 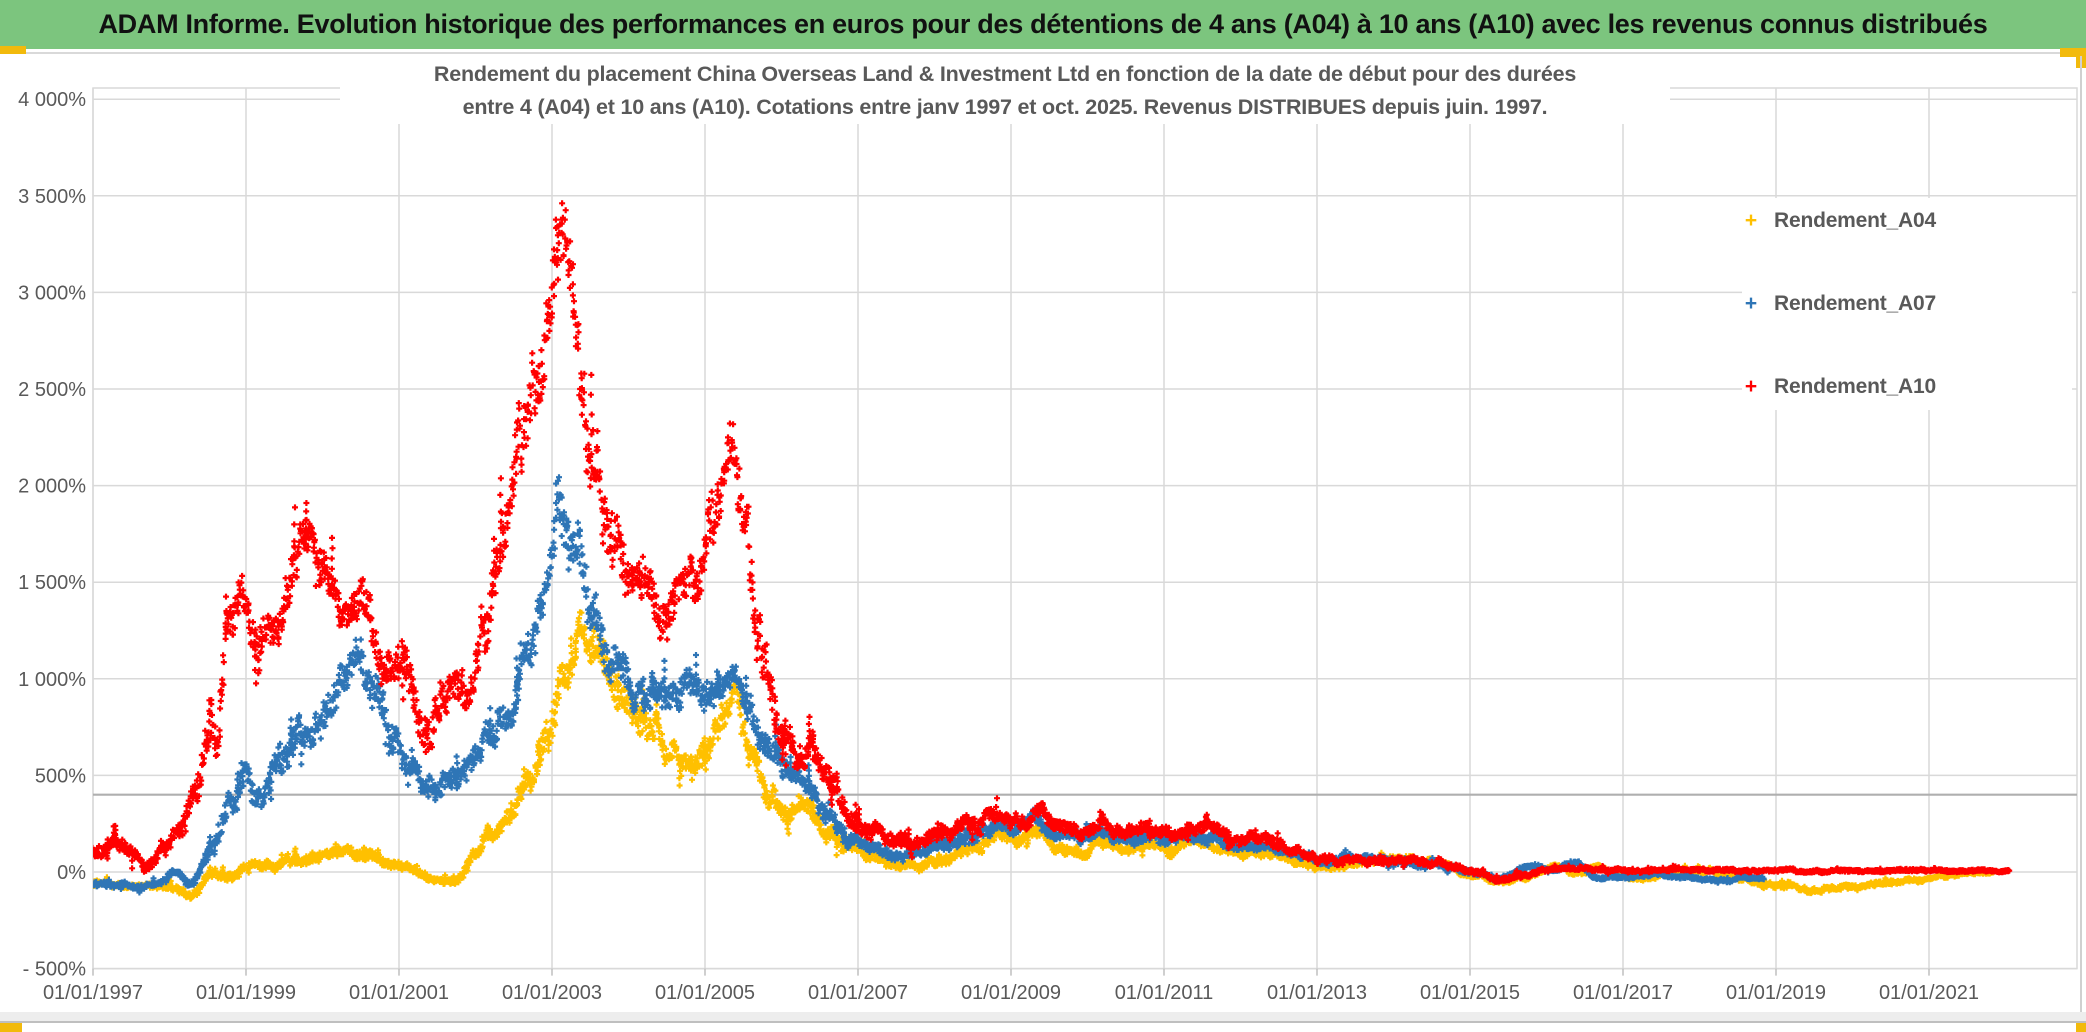 I want to click on x-tick-label: 01/01/2009, so click(x=1011, y=993).